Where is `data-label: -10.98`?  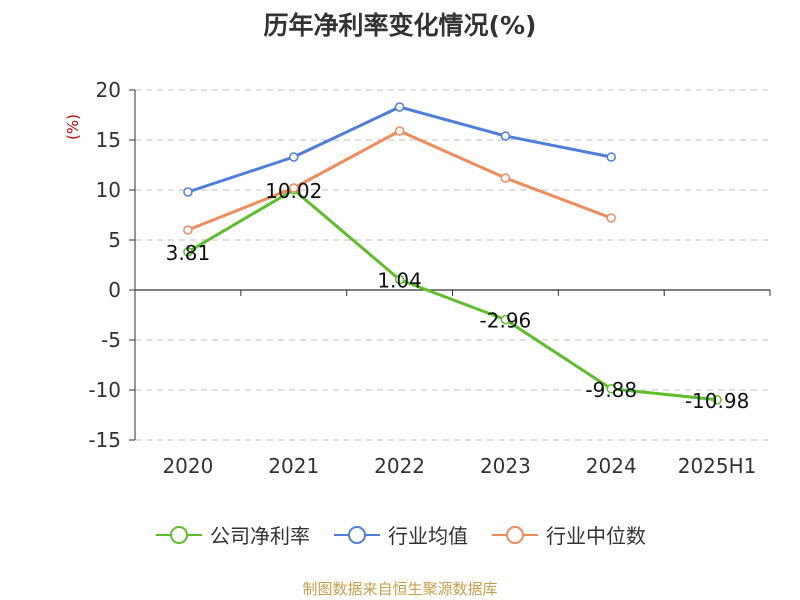
data-label: -10.98 is located at coordinates (717, 401).